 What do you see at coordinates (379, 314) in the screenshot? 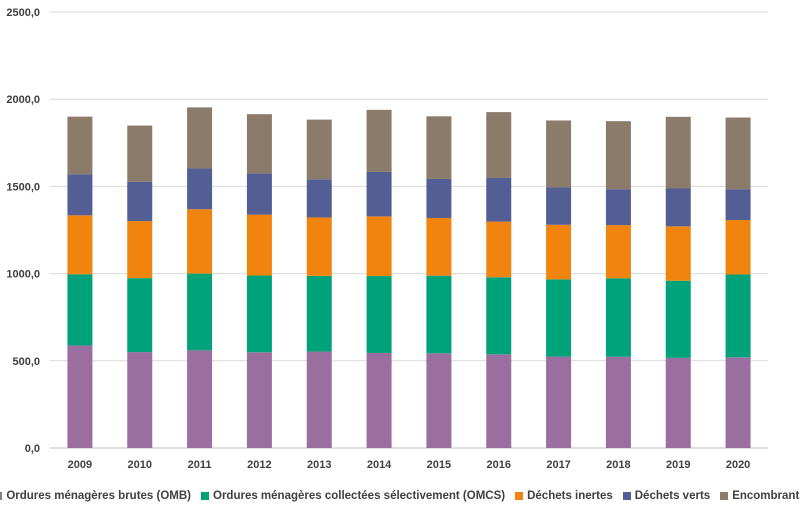
I see `bar-segment-2014-s1` at bounding box center [379, 314].